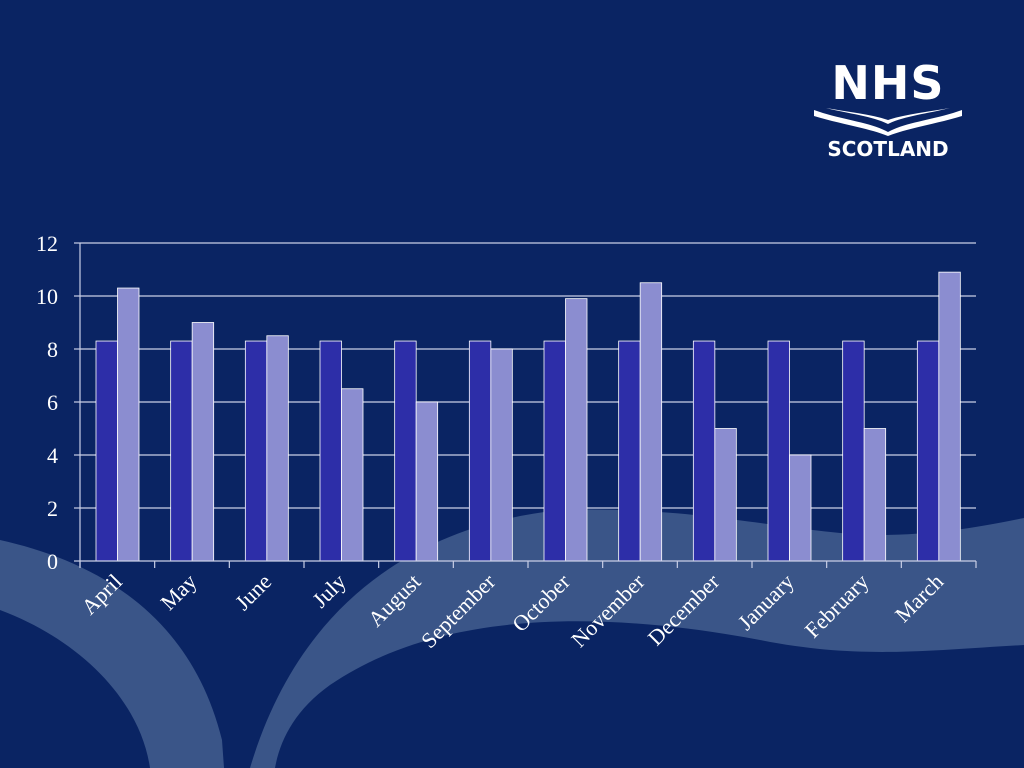 The width and height of the screenshot is (1024, 768). What do you see at coordinates (52, 455) in the screenshot?
I see `y-tick-label: 4` at bounding box center [52, 455].